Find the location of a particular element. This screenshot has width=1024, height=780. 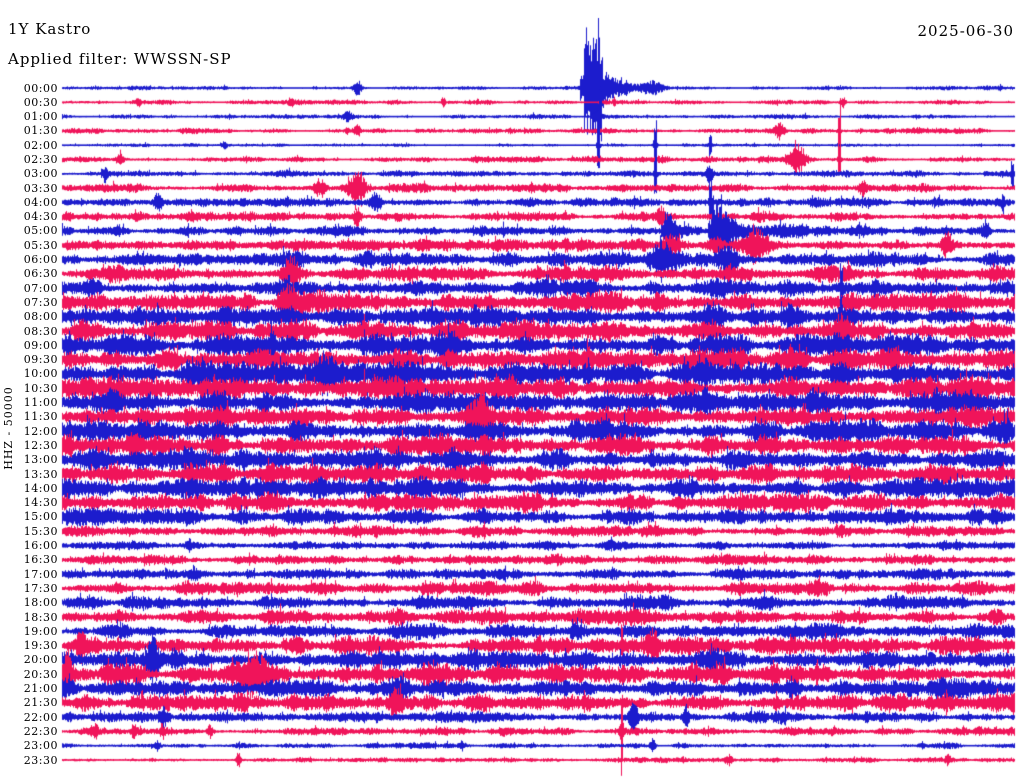

station-title: 1Y Kastro is located at coordinates (50, 29).